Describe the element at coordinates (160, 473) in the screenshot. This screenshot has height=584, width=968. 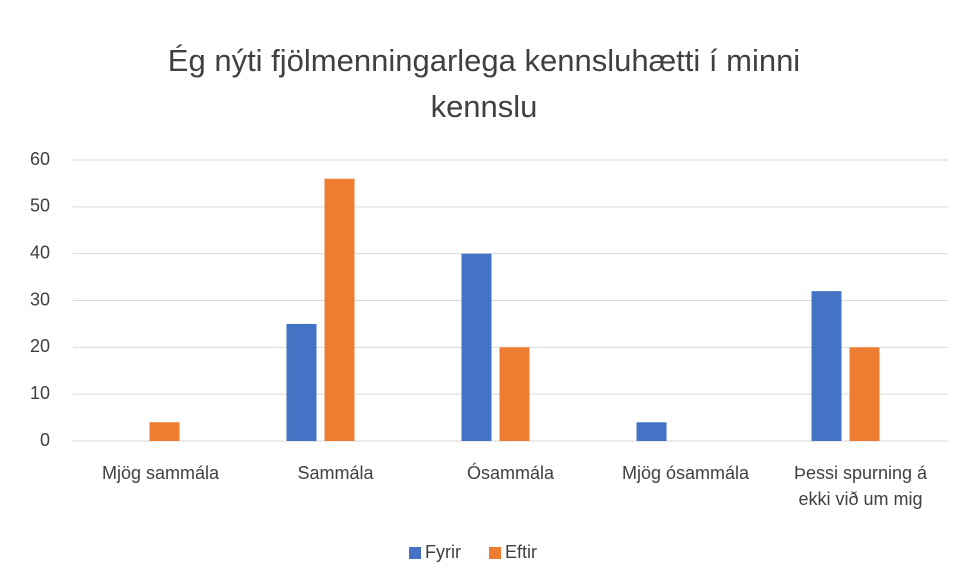
I see `x-tick-label: Mjög sammála` at that location.